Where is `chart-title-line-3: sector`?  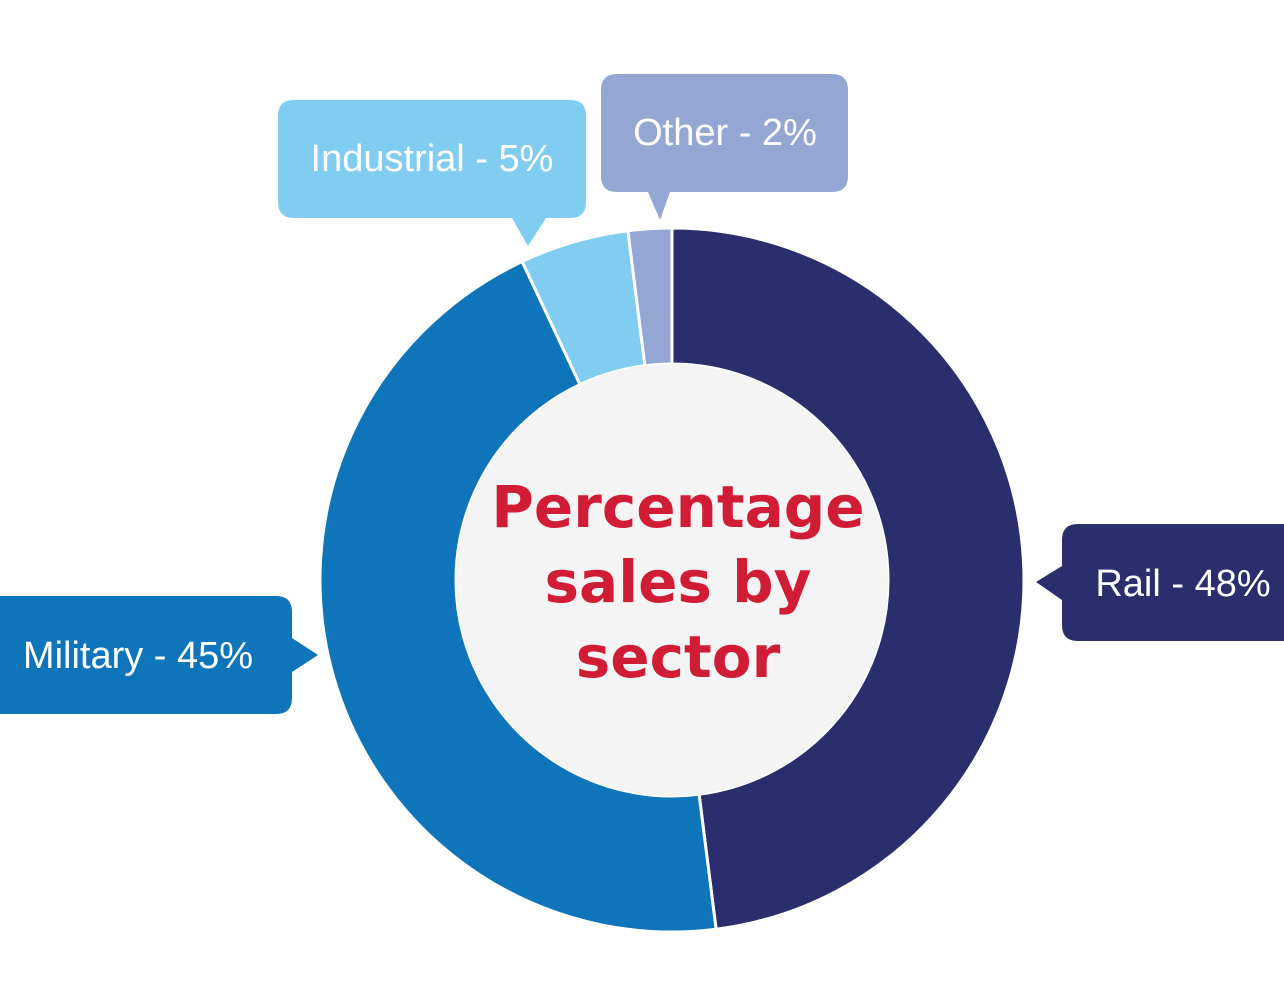
chart-title-line-3: sector is located at coordinates (678, 657).